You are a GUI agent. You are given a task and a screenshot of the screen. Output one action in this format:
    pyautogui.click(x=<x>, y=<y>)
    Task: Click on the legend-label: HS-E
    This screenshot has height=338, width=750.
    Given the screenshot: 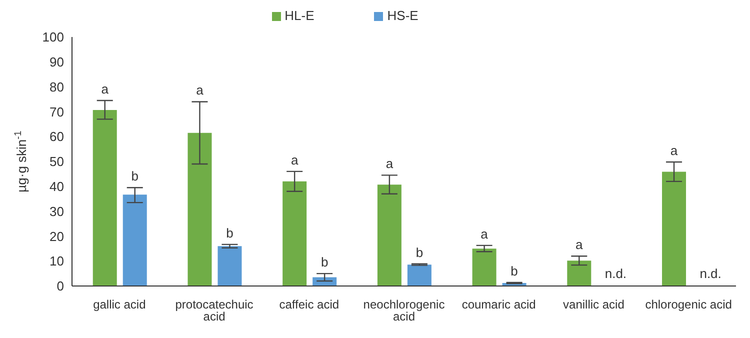 What is the action you would take?
    pyautogui.click(x=402, y=15)
    